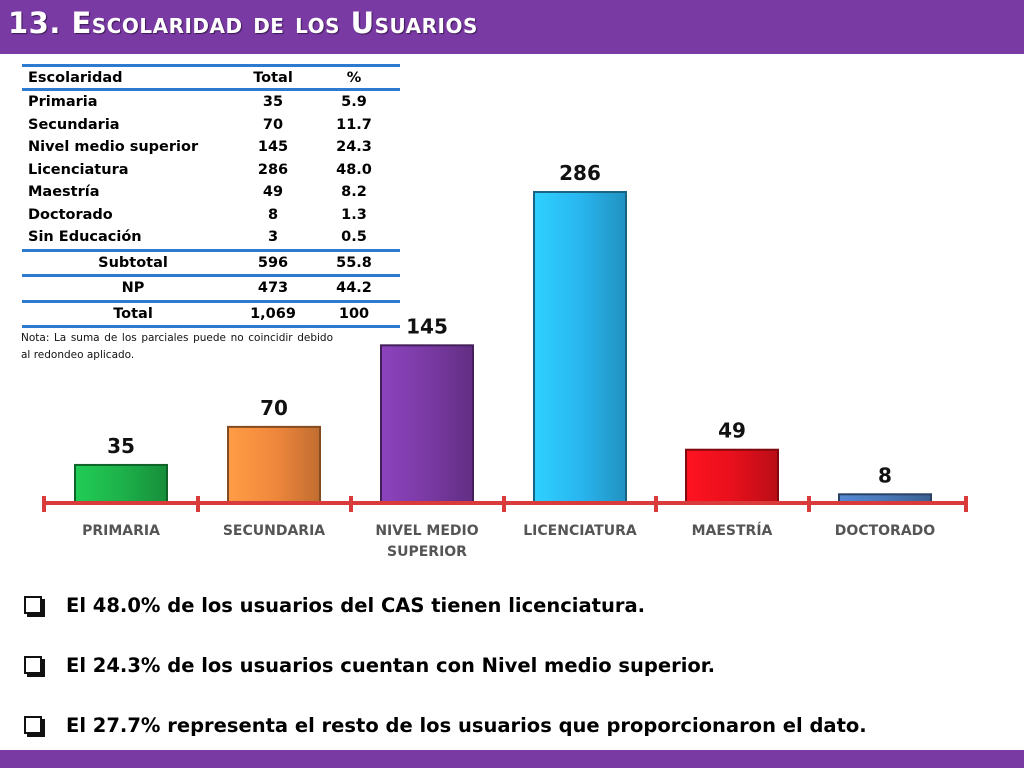 The image size is (1024, 770). Describe the element at coordinates (74, 124) in the screenshot. I see `row-label: Secundaria` at that location.